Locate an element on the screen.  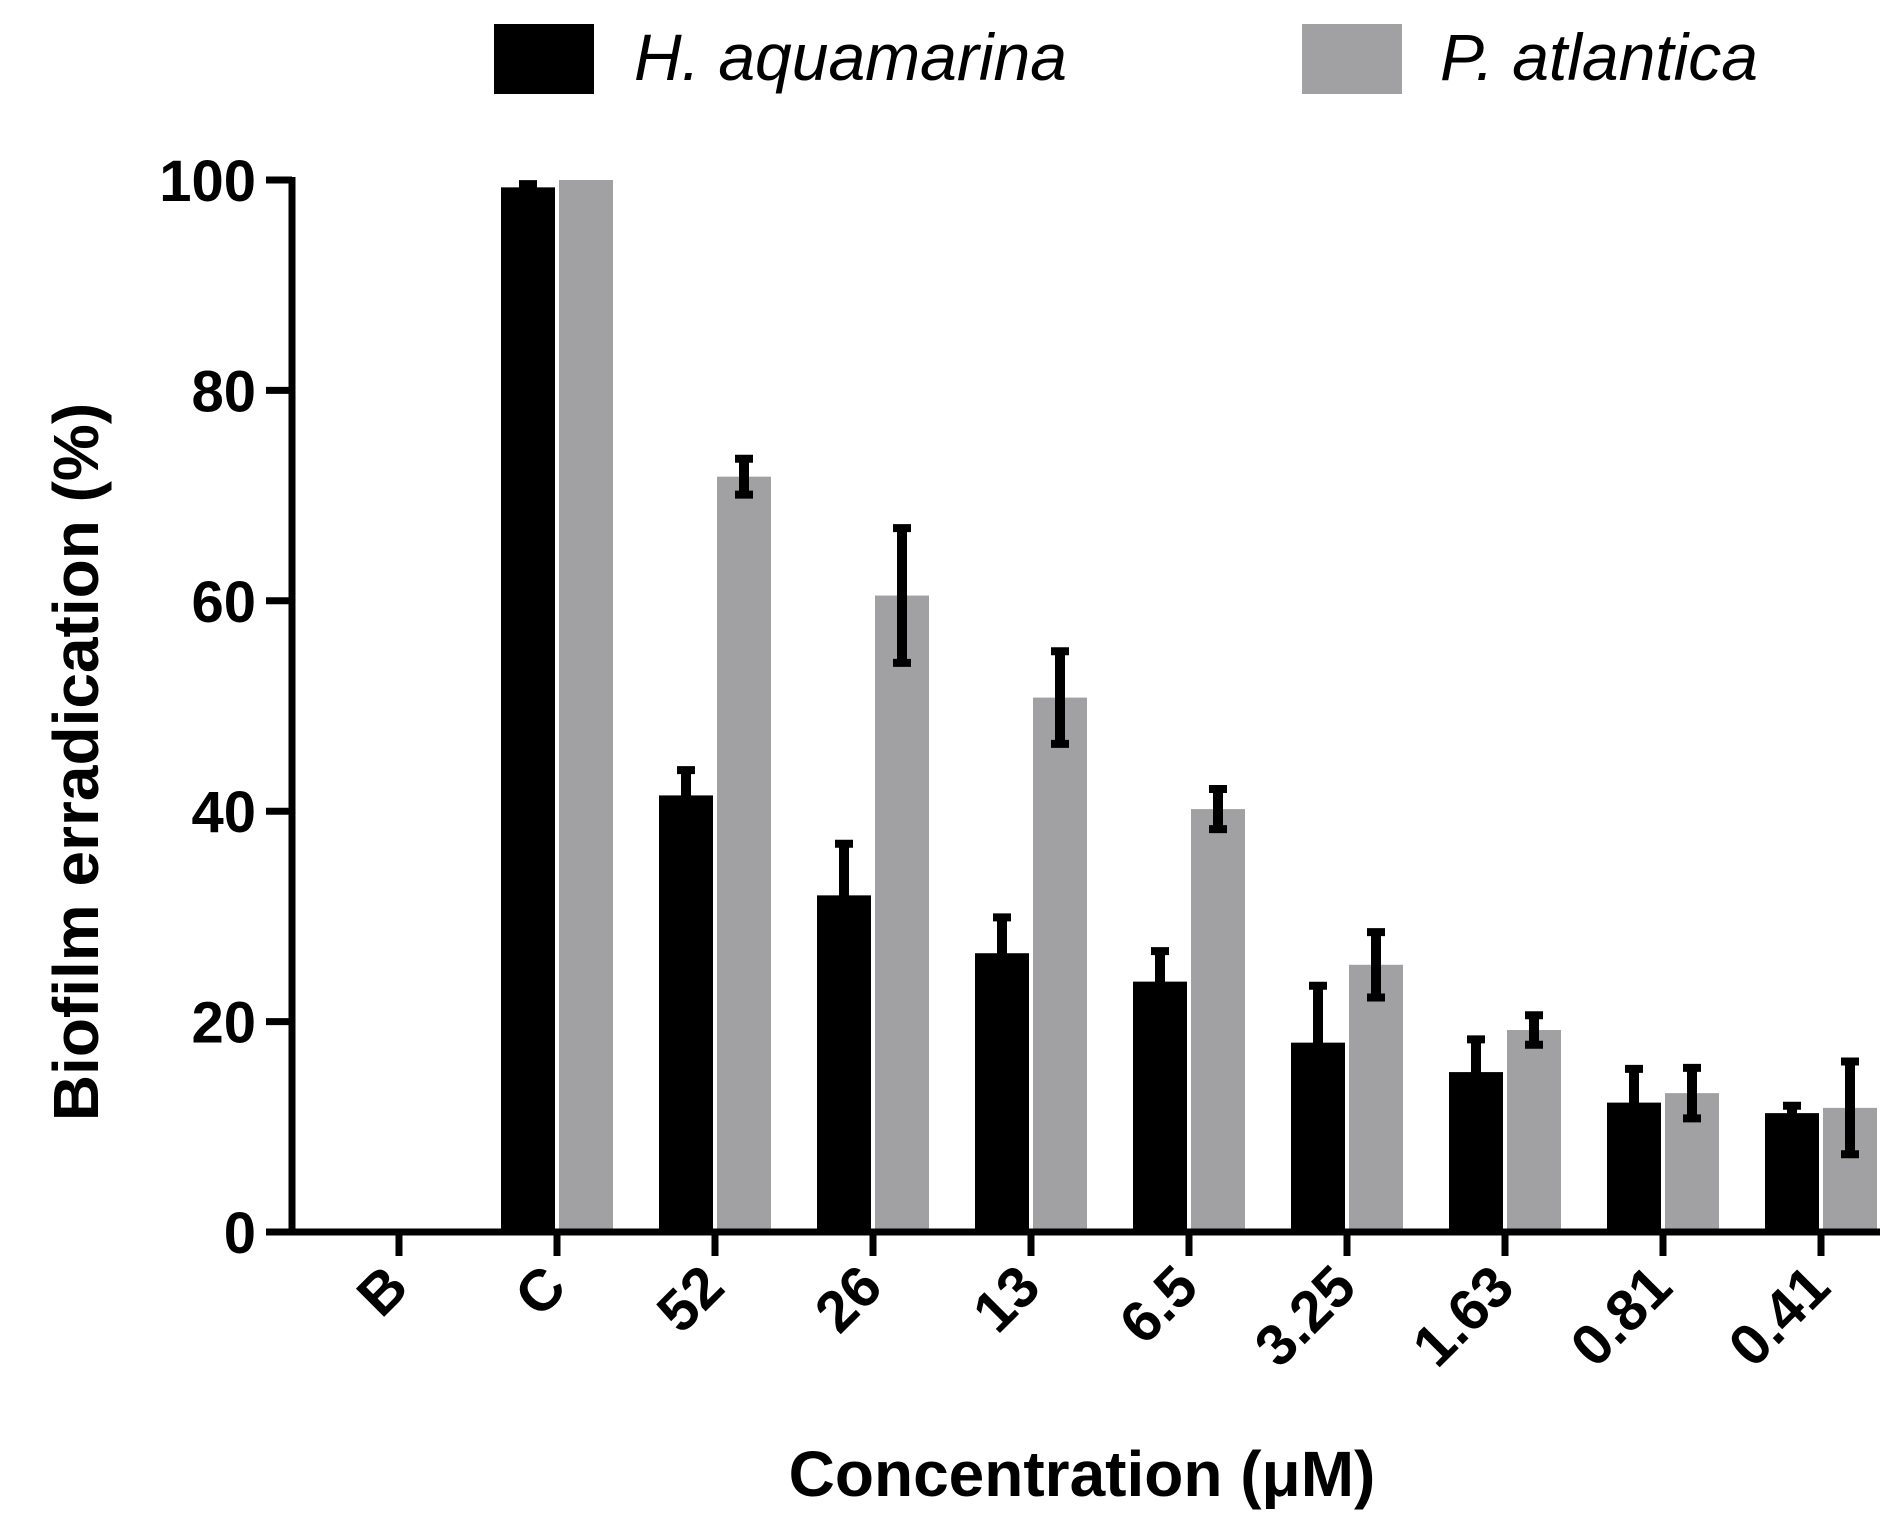
legend-label-p-atlantica: P. atlantica is located at coordinates (1599, 57).